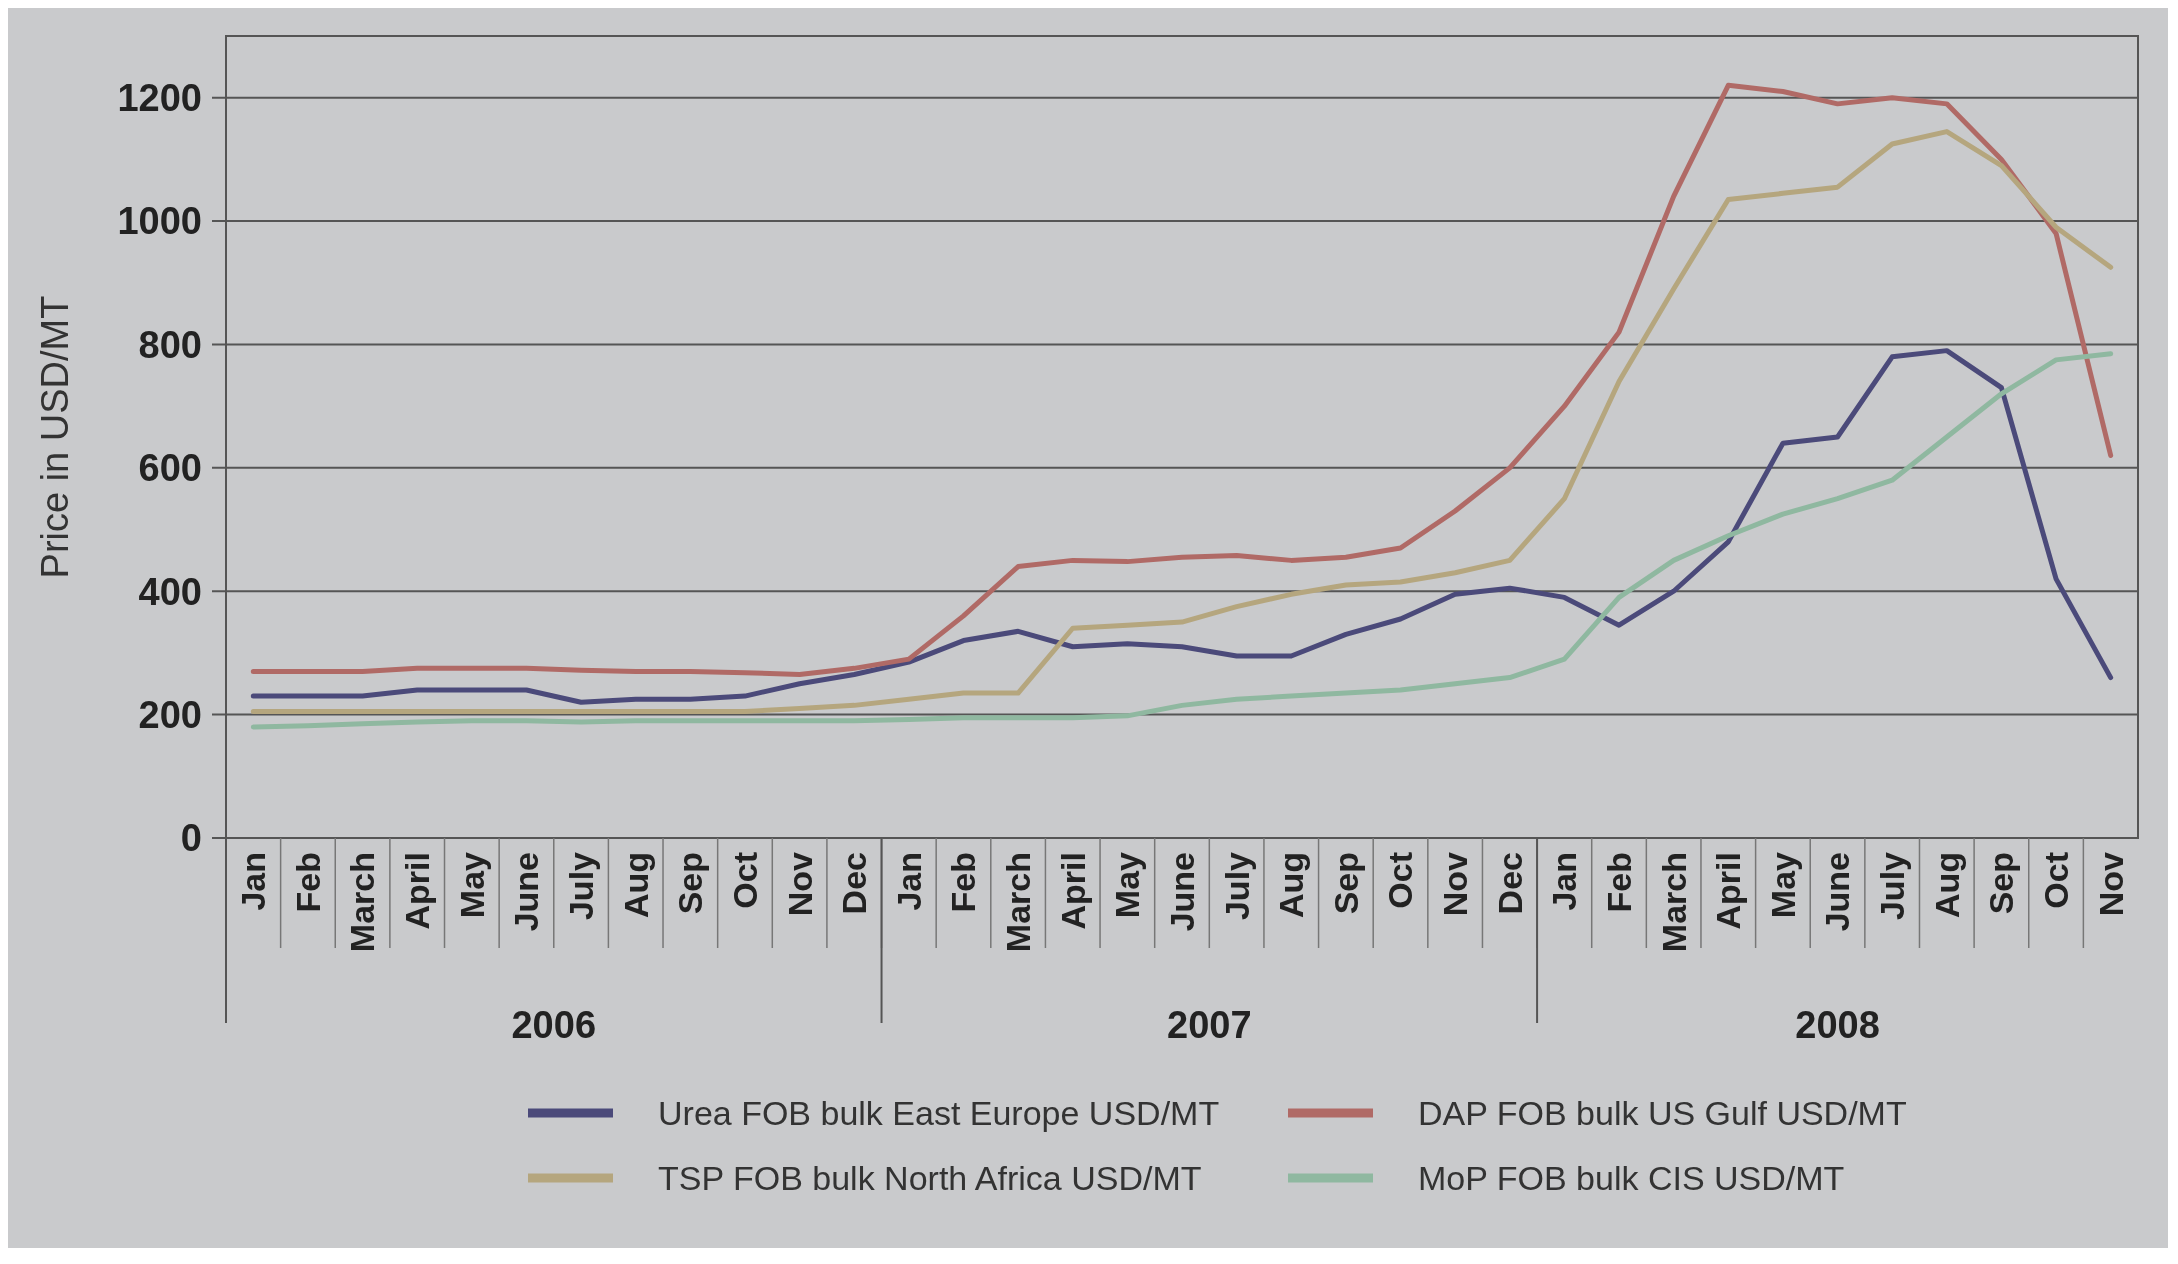  What do you see at coordinates (170, 591) in the screenshot?
I see `y-tick-label: 400` at bounding box center [170, 591].